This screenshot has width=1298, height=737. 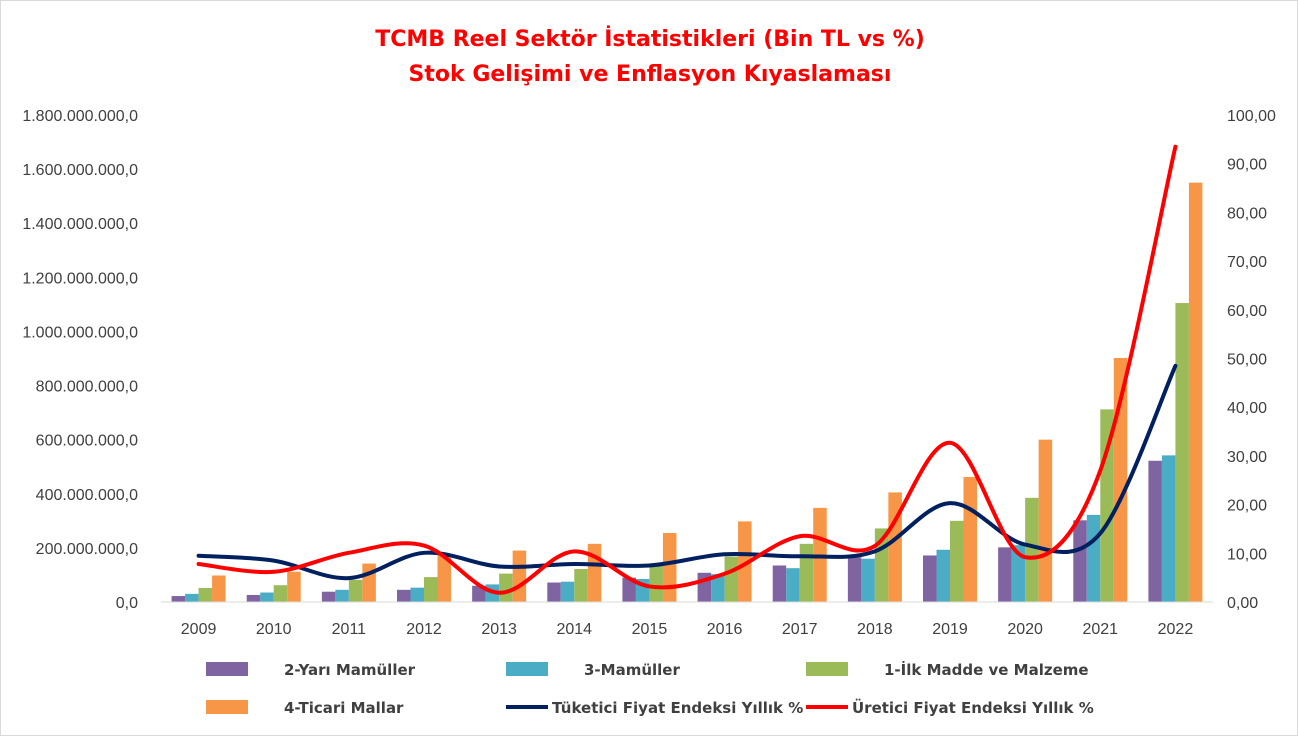 I want to click on left-tick-label: 200.000.000,0, so click(x=87, y=549).